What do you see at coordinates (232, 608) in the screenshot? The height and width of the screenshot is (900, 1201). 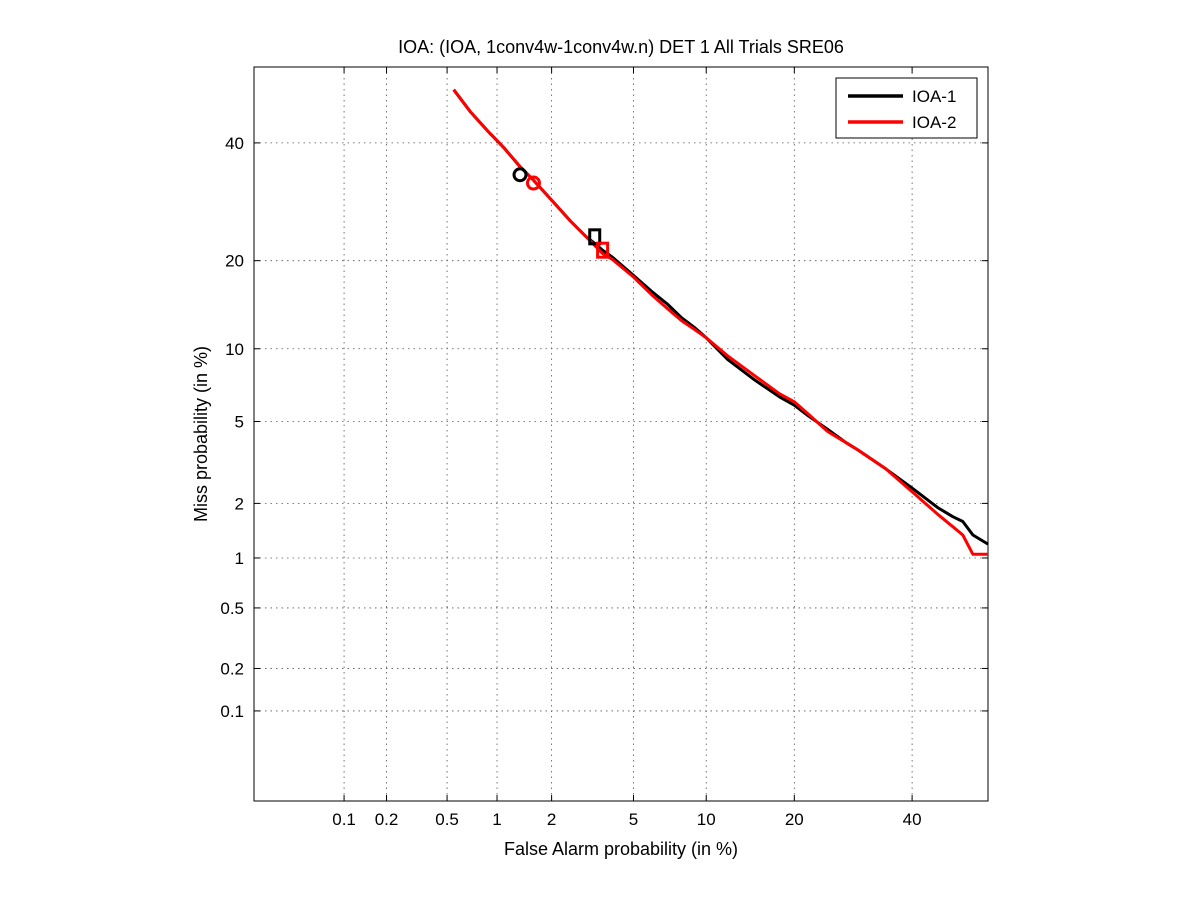 I see `y-tick-label: 0.5` at bounding box center [232, 608].